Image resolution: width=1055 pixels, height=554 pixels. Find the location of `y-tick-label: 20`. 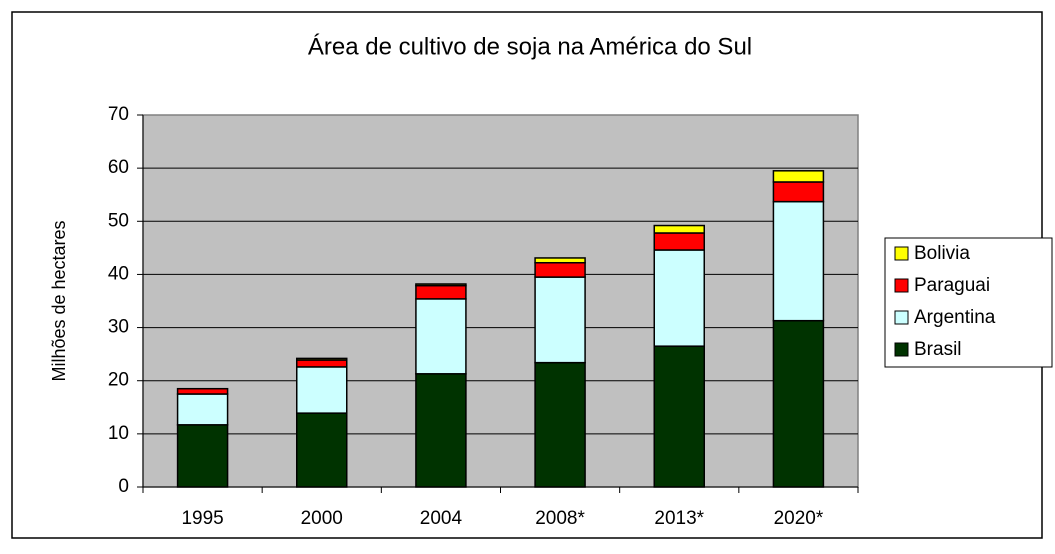

y-tick-label: 20 is located at coordinates (118, 380).